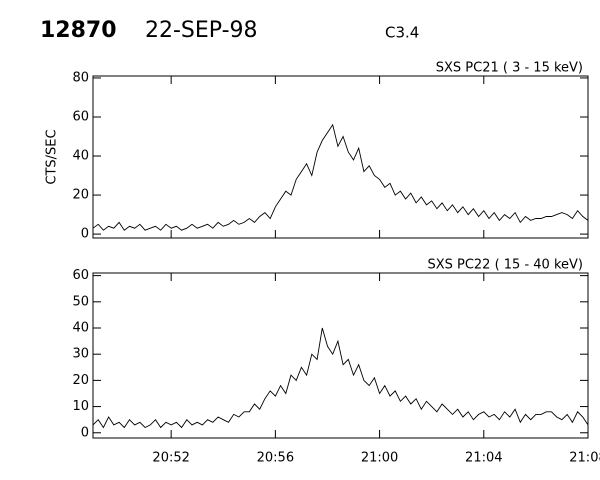  Describe the element at coordinates (170, 458) in the screenshot. I see `x-tick-label: 20:52` at that location.